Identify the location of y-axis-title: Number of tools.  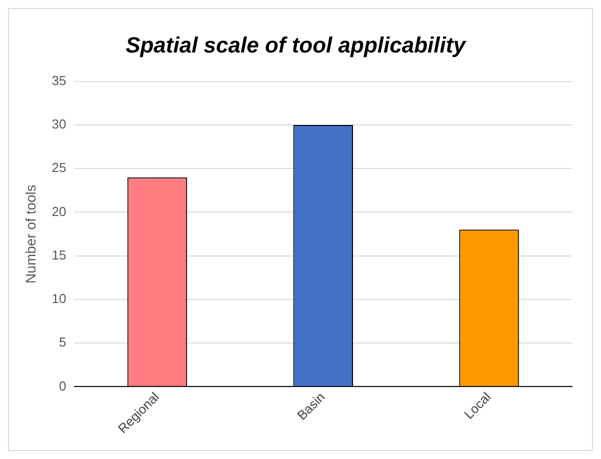
(30, 234).